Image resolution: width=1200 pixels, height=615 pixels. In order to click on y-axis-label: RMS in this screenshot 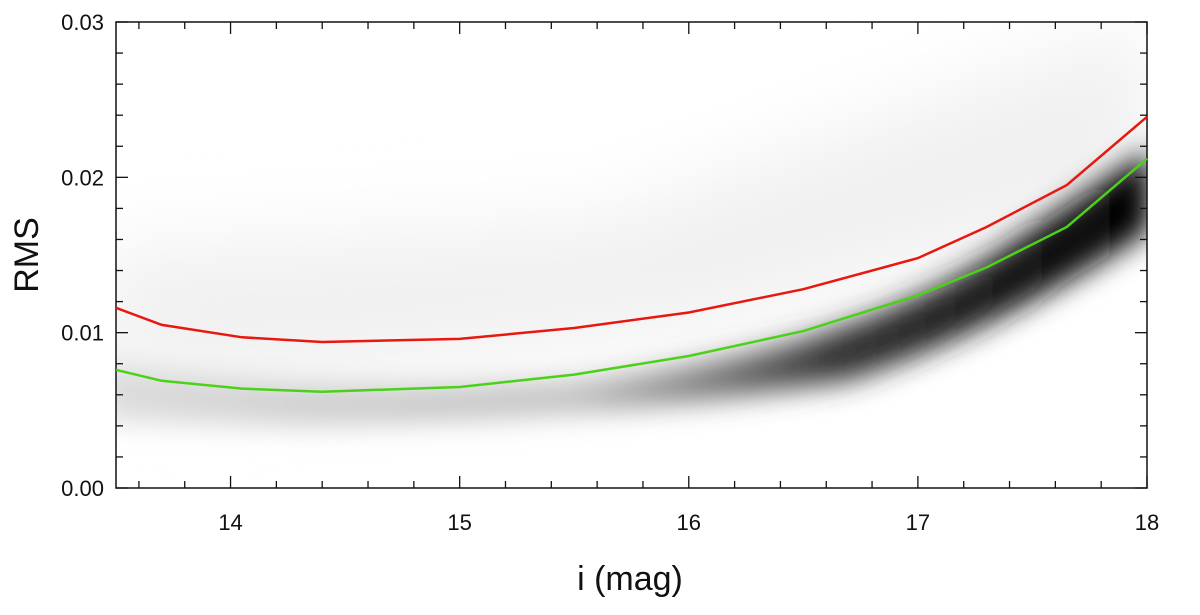, I will do `click(27, 255)`.